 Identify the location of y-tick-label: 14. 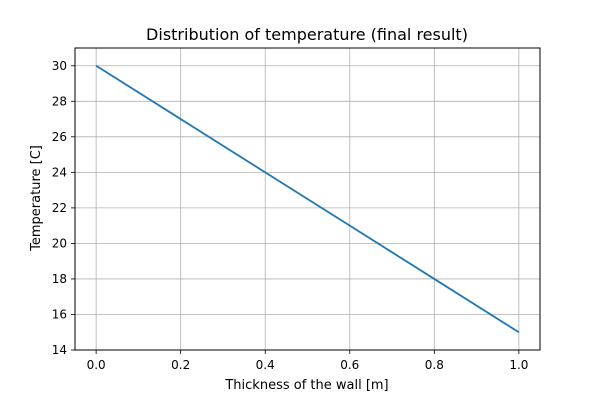
(59, 350).